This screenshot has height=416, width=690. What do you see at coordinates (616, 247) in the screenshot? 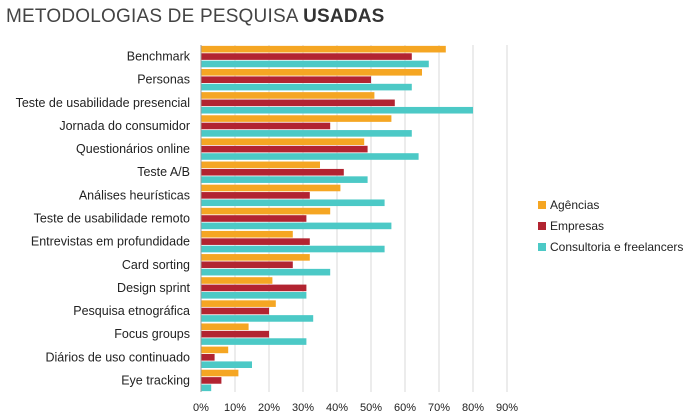
I see `legend-label: Consultoria e freelancers` at bounding box center [616, 247].